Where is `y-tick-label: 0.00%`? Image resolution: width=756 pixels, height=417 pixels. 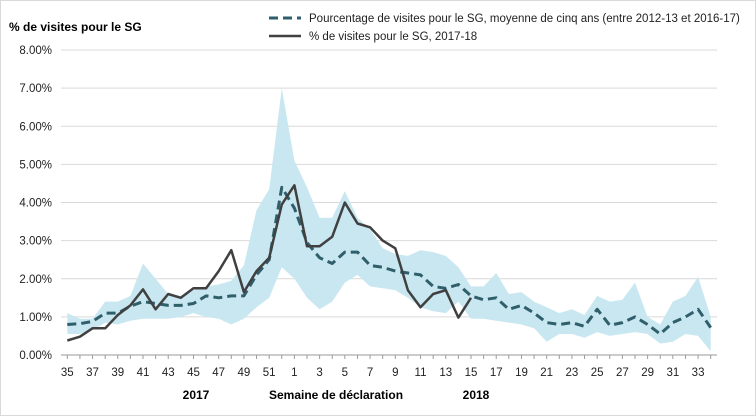
y-tick-label: 0.00% is located at coordinates (35, 356).